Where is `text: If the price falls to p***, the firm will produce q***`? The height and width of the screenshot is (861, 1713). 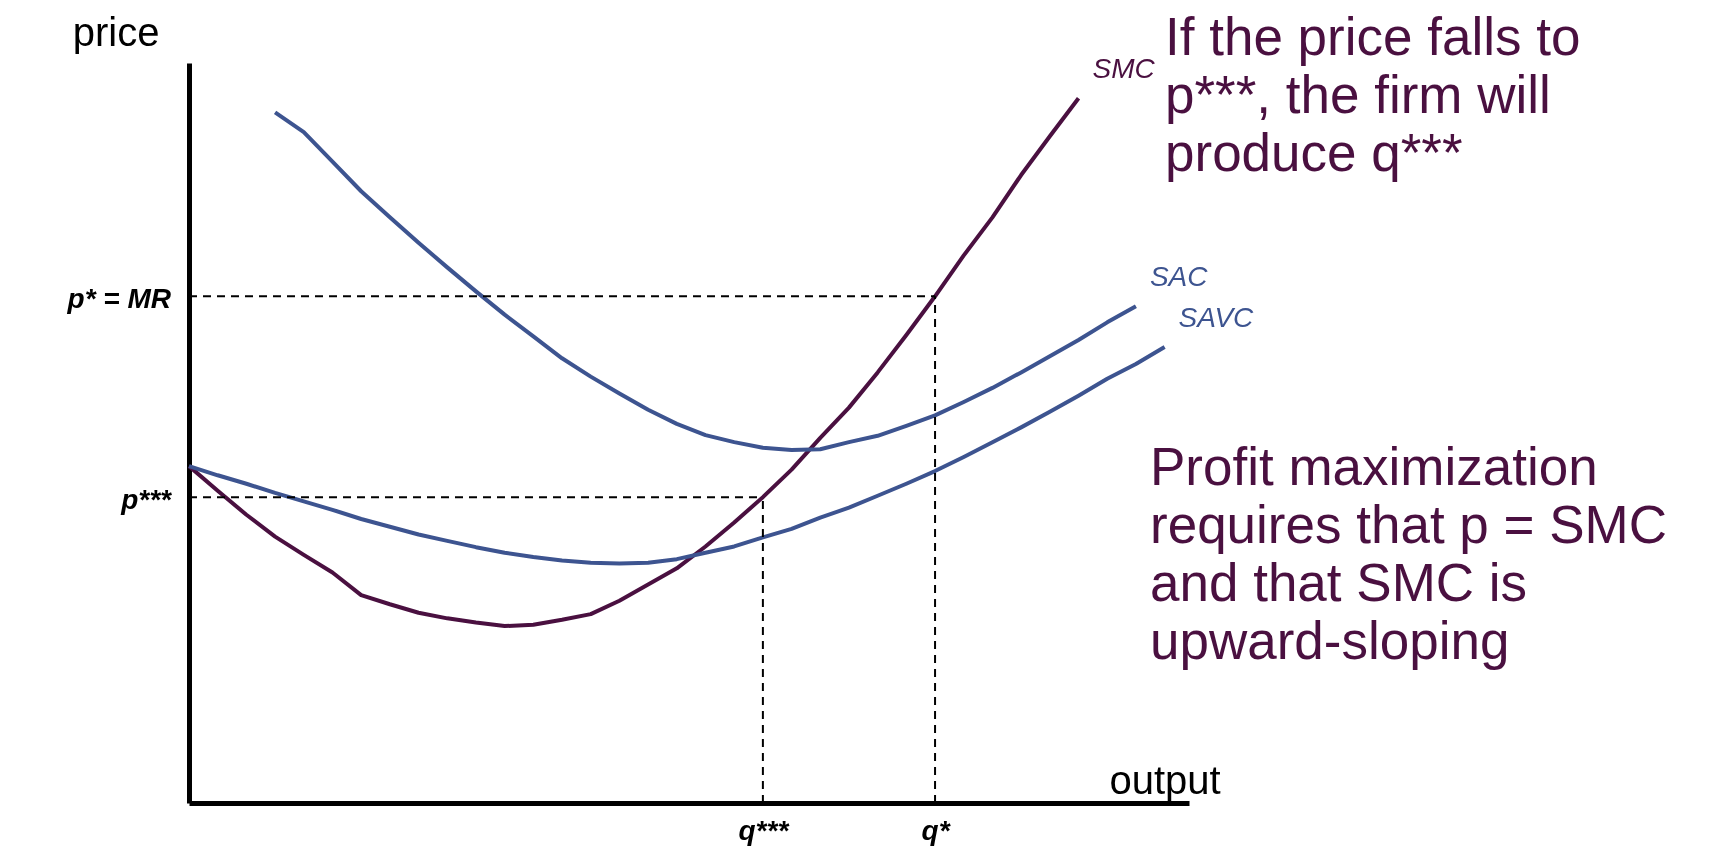
text: If the price falls to p***, the firm will produce q*** is located at coordinates (1373, 94).